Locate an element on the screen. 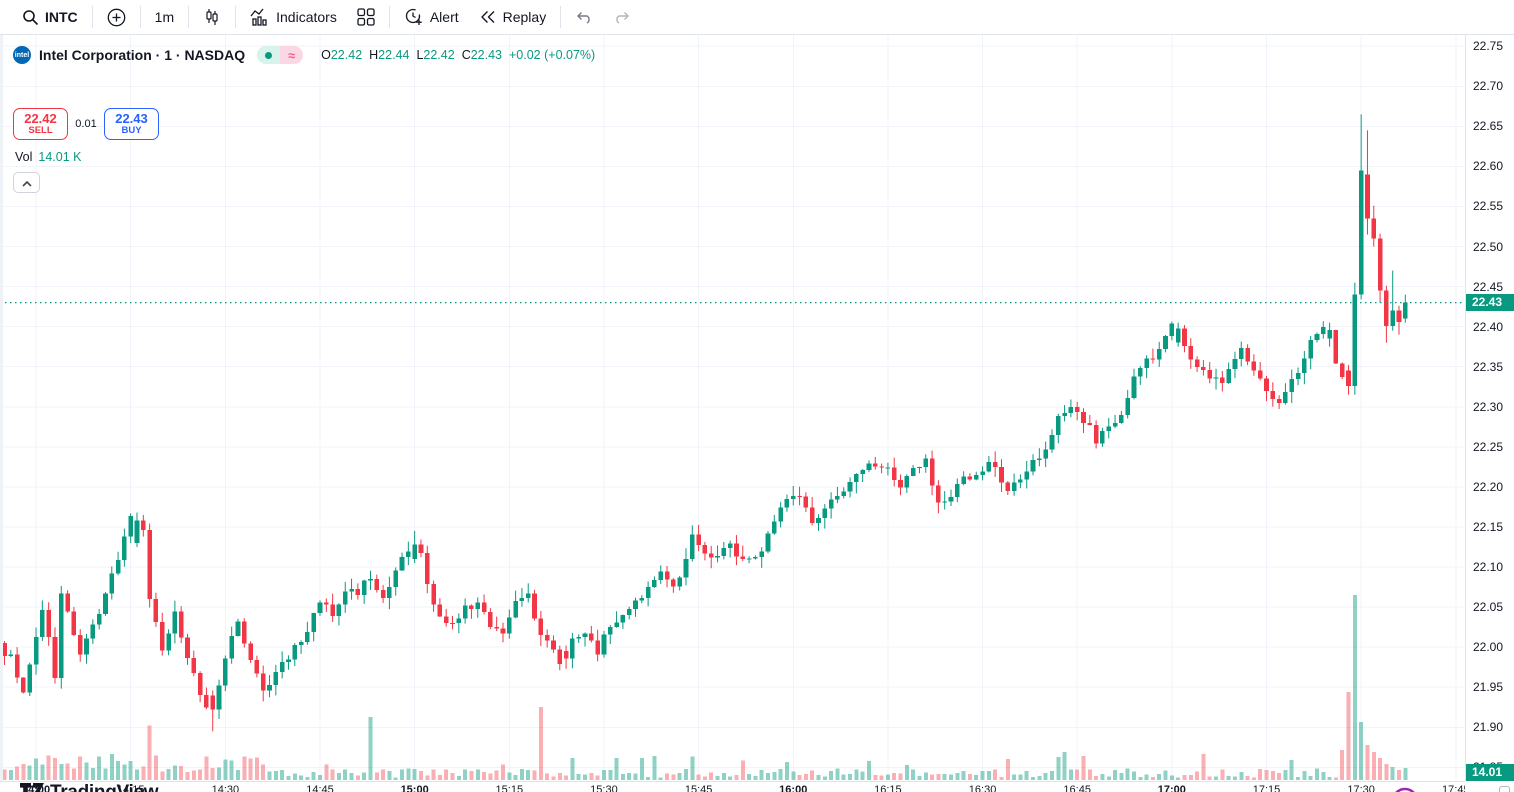  boost-button is located at coordinates (1403, 788).